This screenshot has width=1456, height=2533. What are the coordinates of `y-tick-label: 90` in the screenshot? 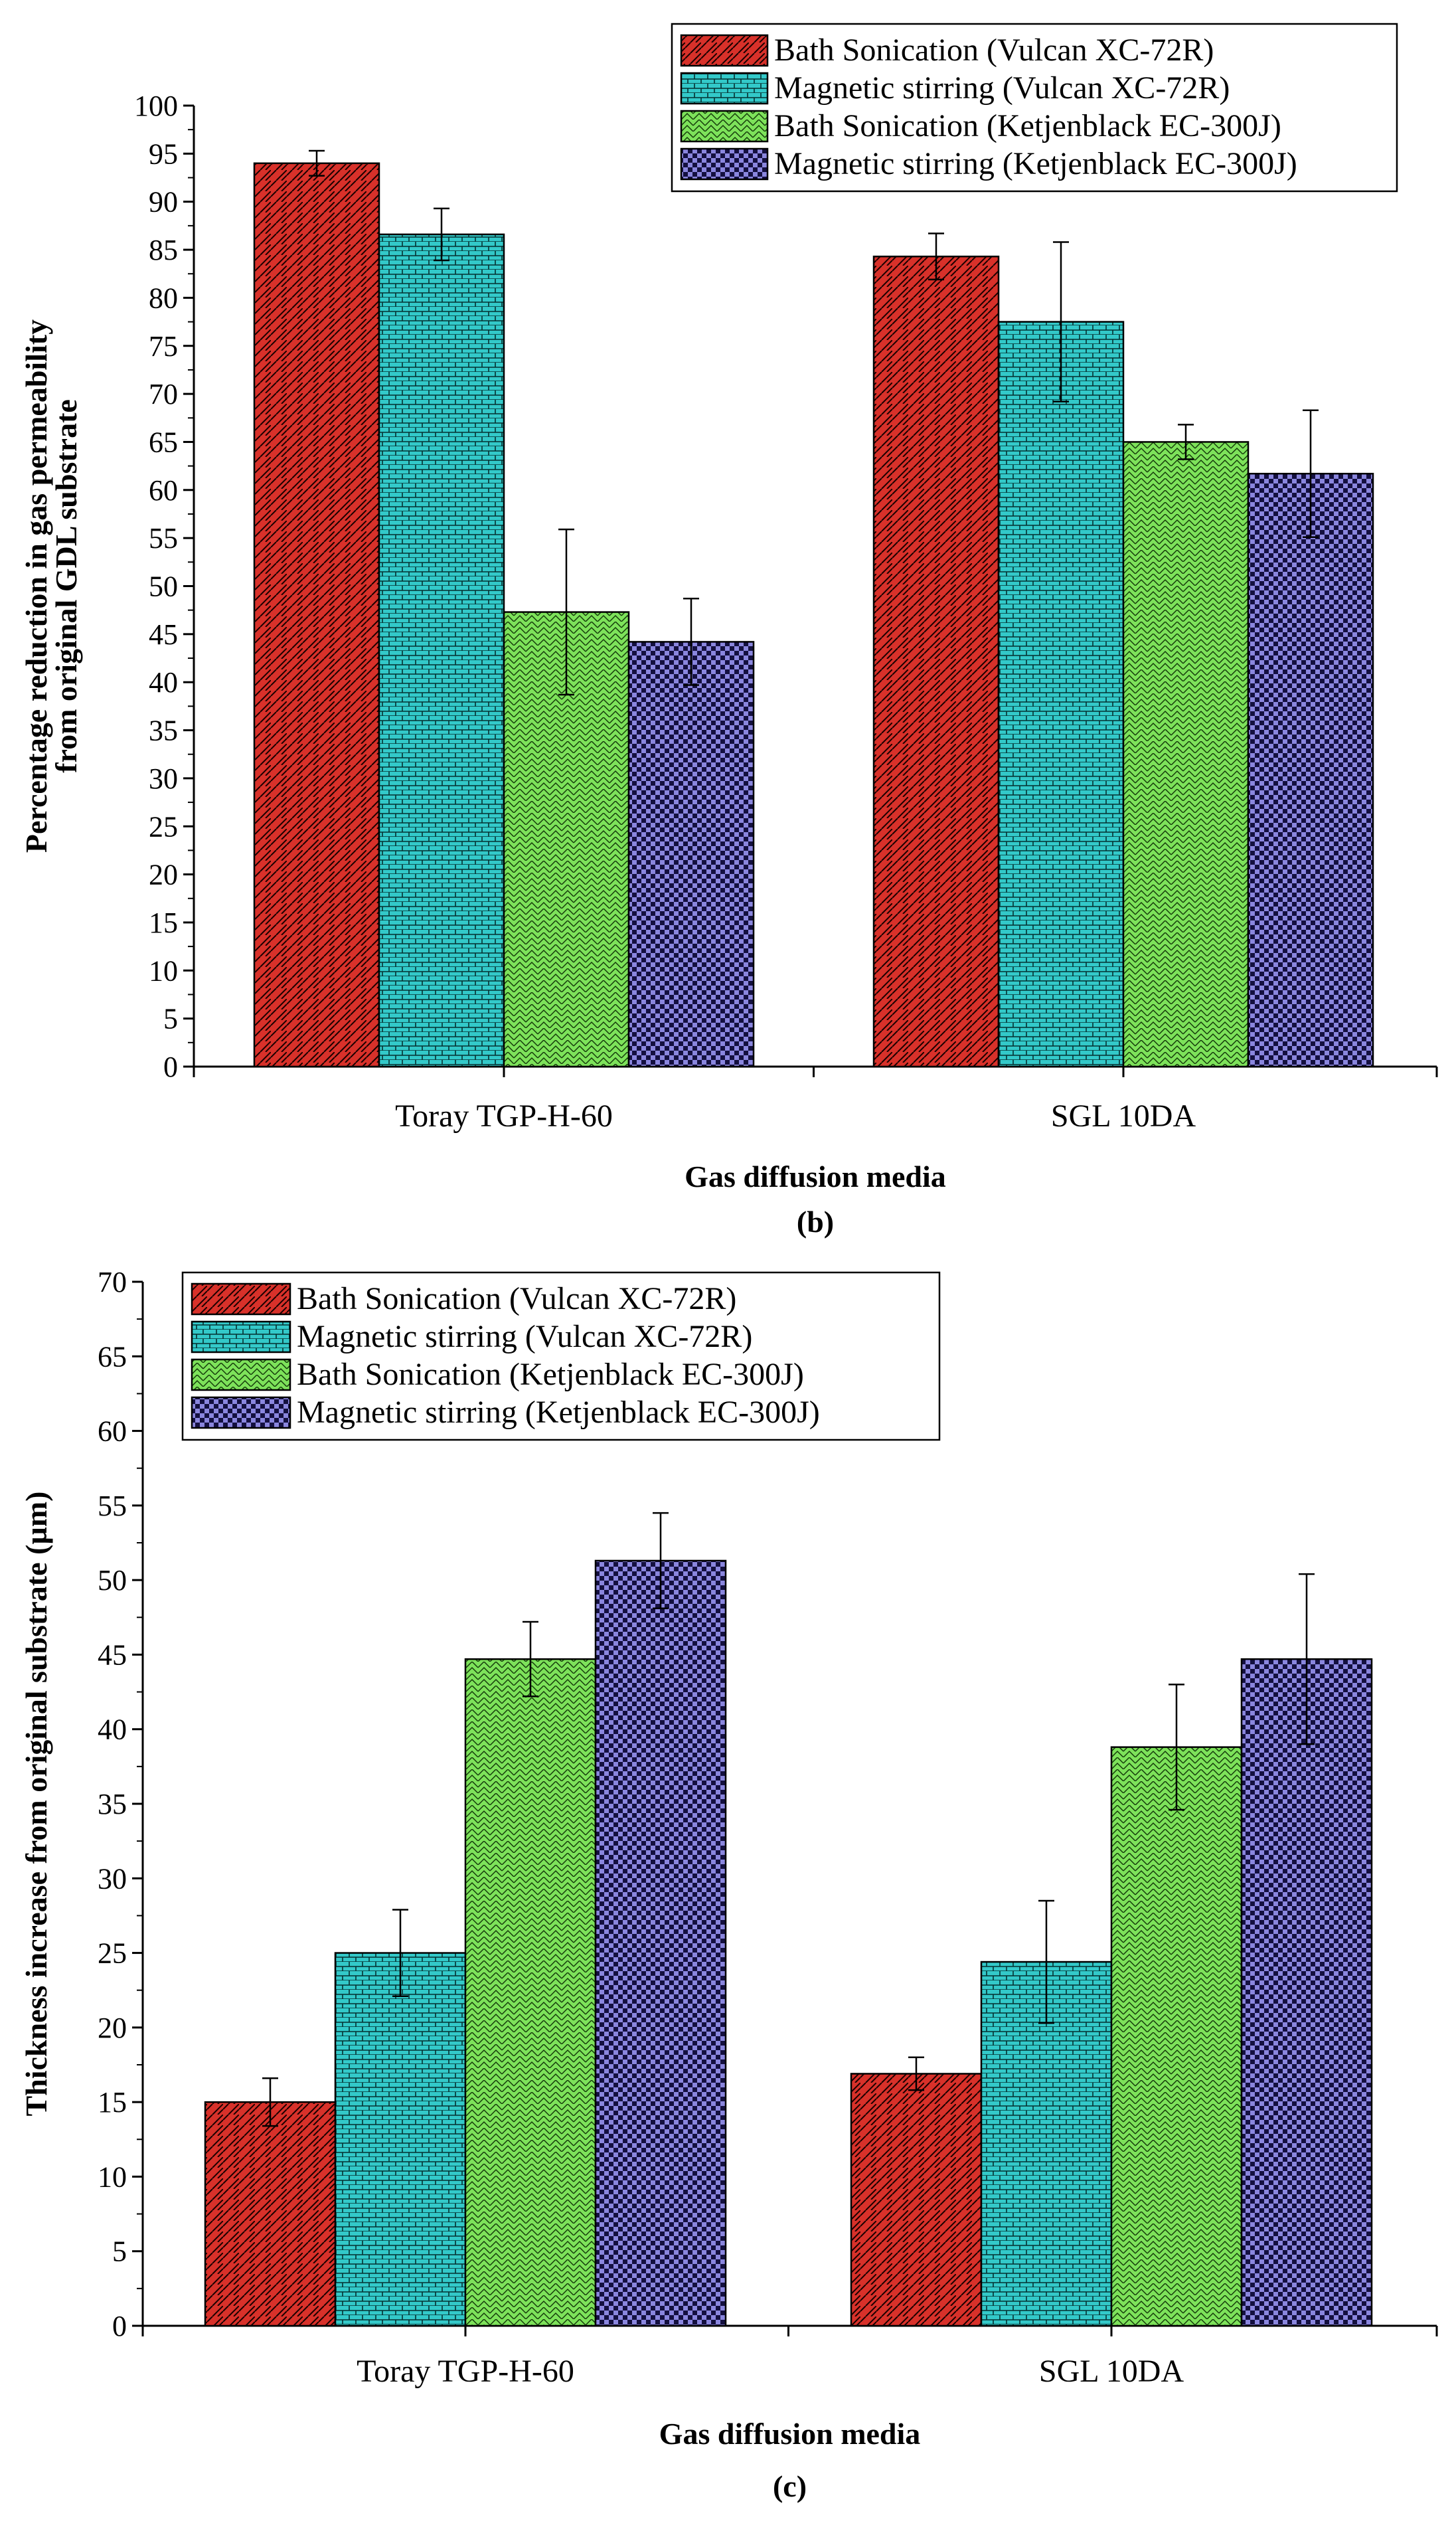 It's located at (163, 202).